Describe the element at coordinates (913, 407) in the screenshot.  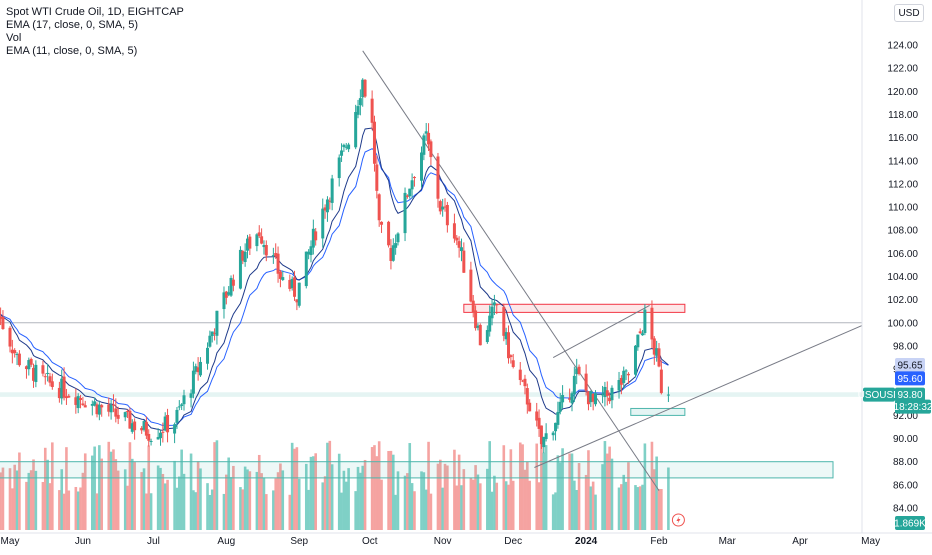
I see `bar-countdown-badge: 18:28:32` at that location.